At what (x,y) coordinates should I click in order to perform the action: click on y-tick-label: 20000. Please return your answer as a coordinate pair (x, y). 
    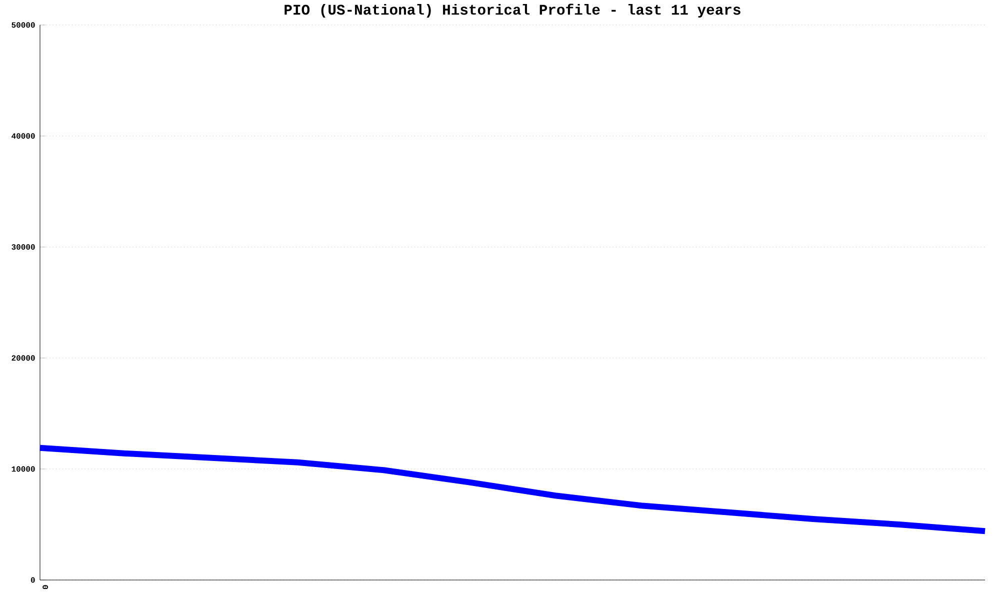
    Looking at the image, I should click on (23, 358).